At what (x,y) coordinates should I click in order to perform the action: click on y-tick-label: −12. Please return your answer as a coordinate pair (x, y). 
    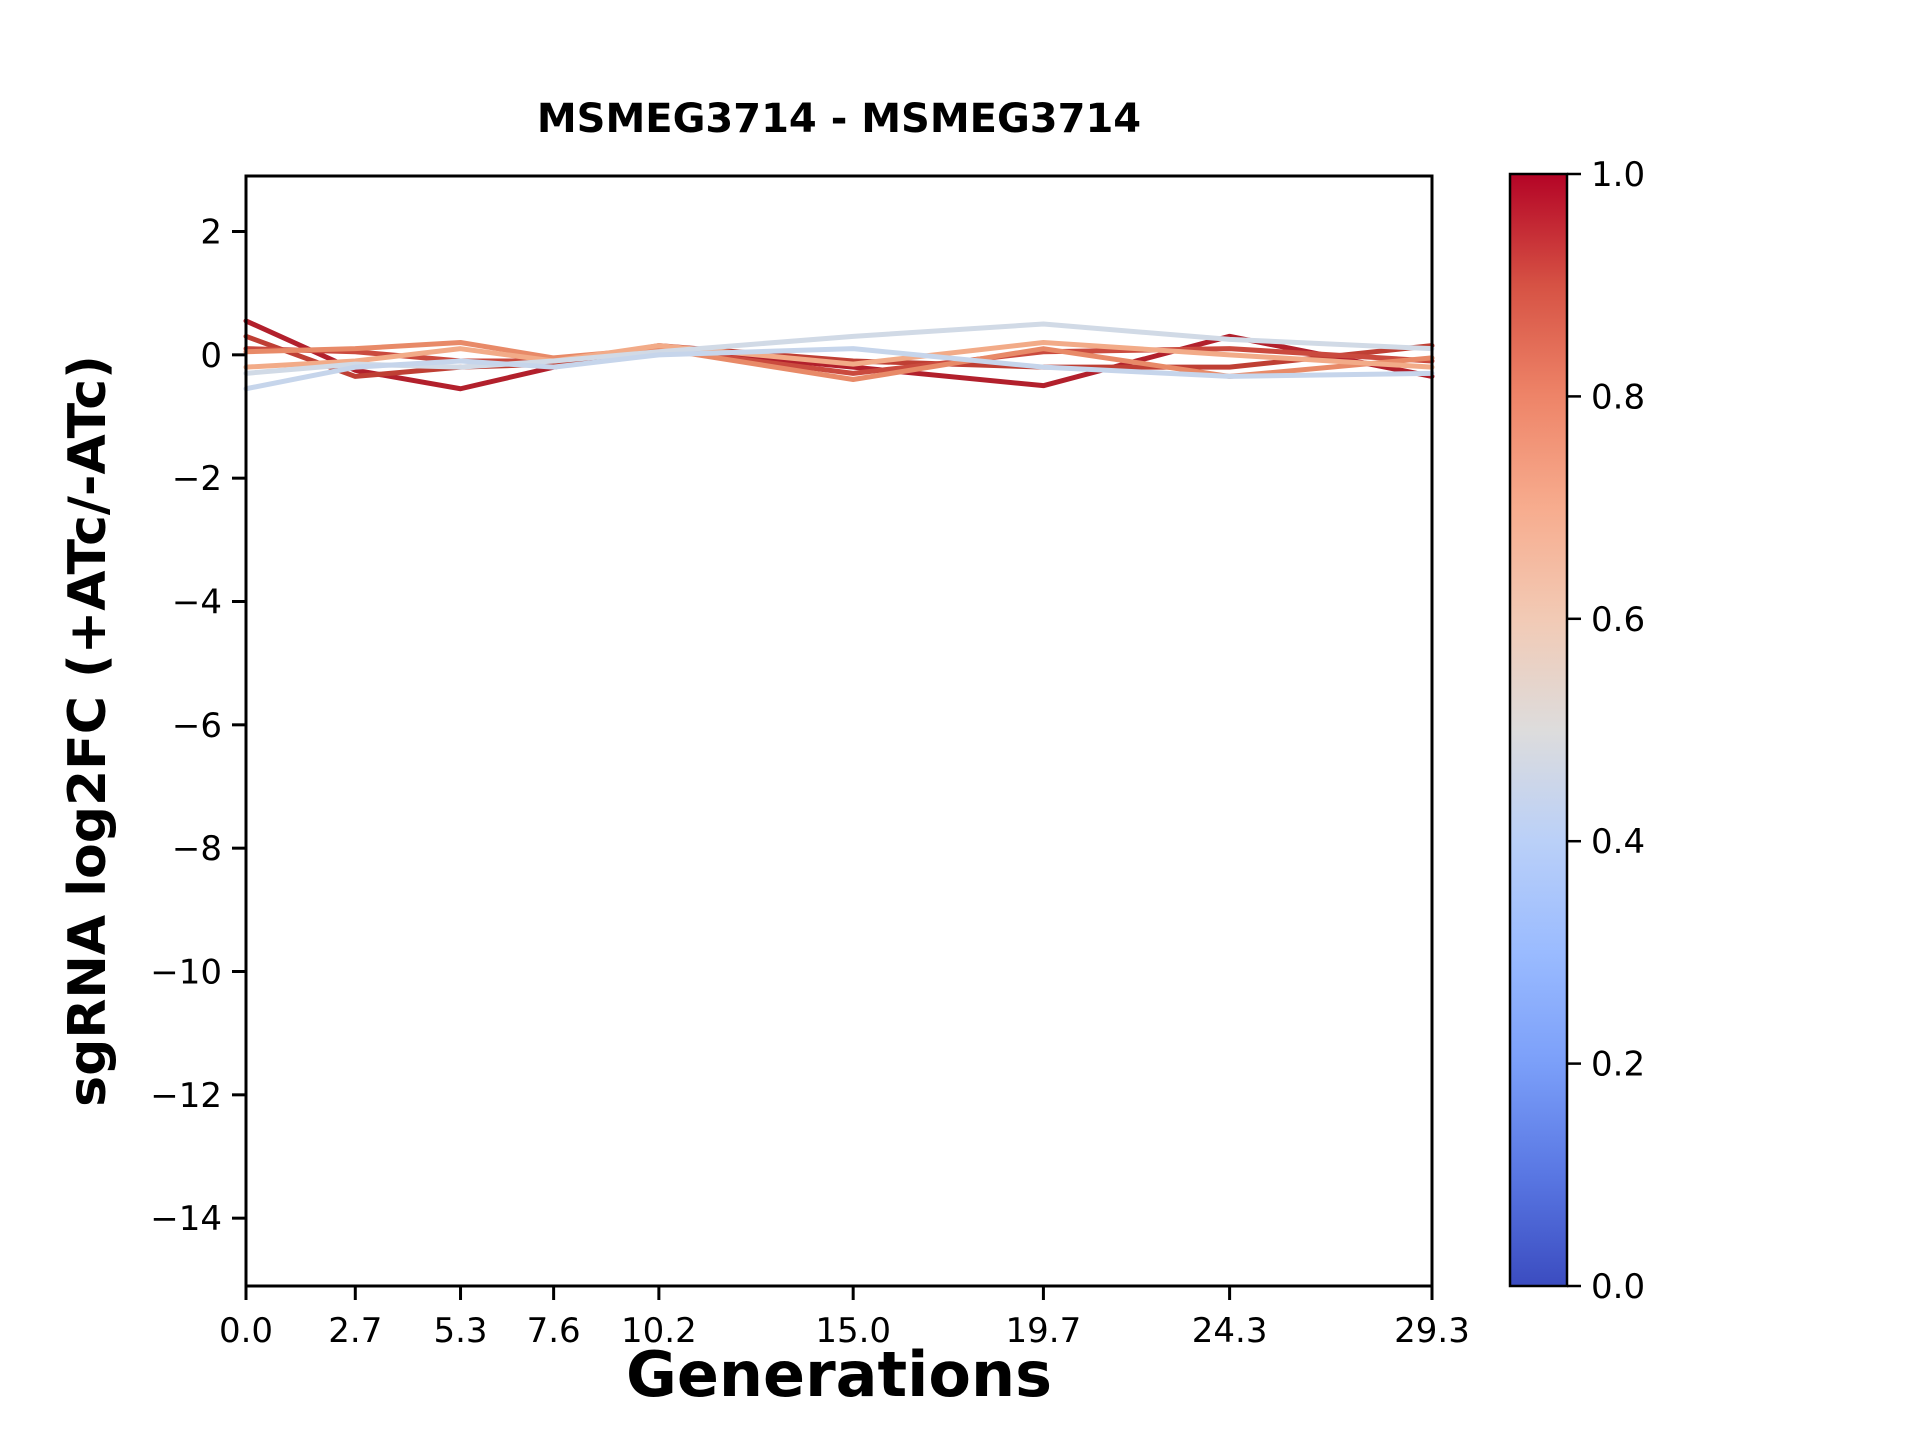
    Looking at the image, I should click on (186, 1096).